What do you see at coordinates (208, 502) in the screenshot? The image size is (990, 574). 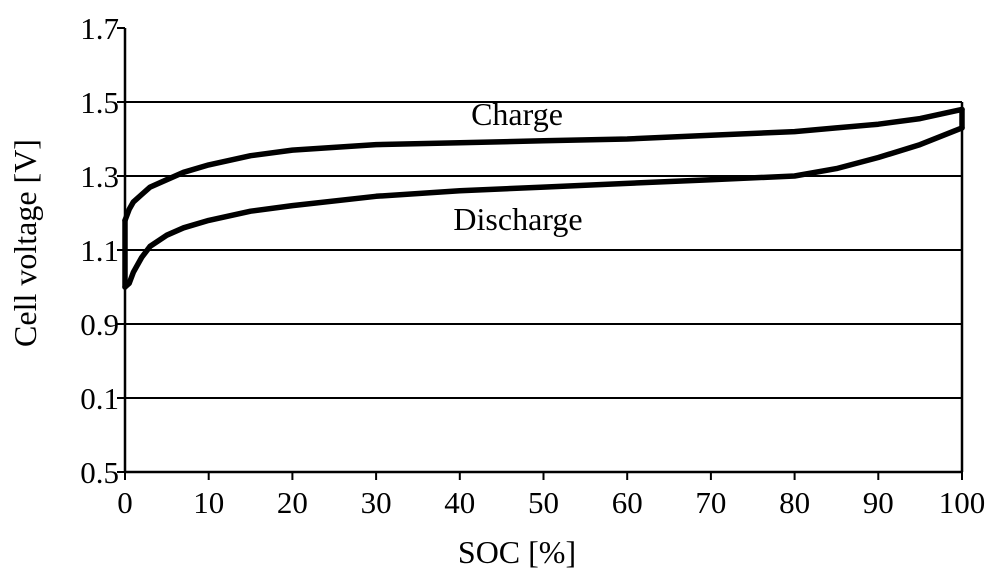 I see `x-tick-label: 10` at bounding box center [208, 502].